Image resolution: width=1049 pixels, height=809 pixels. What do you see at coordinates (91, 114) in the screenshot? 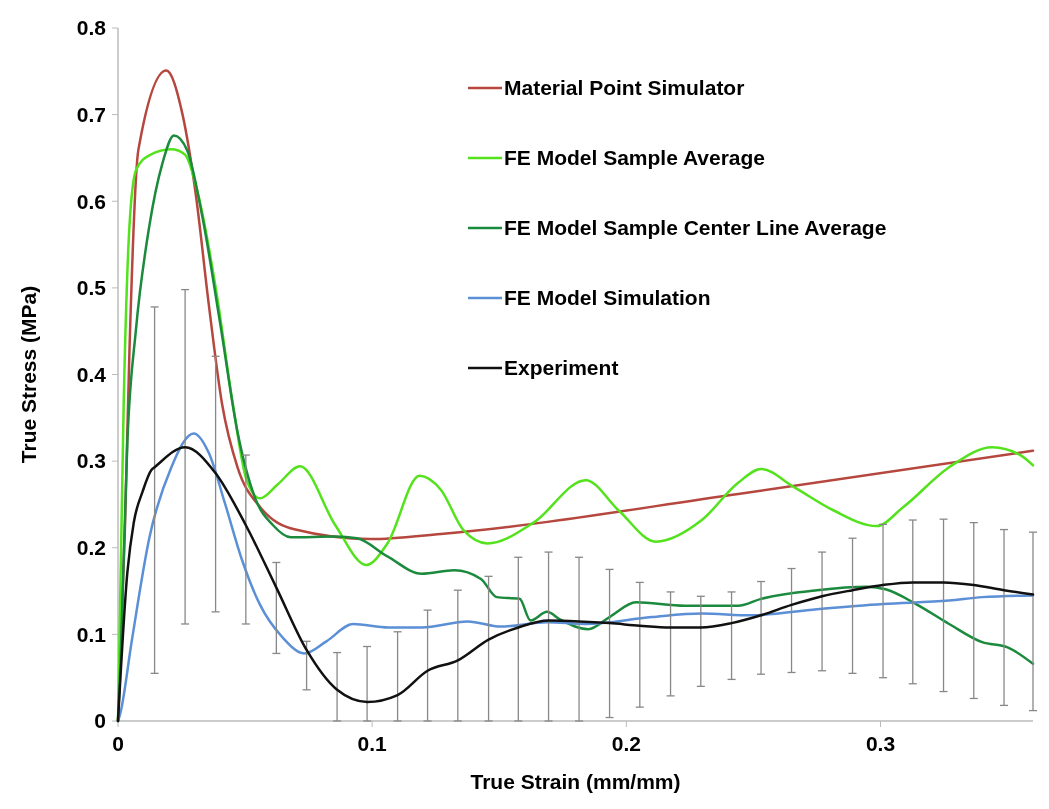
I see `y-tick-label: 0.7` at bounding box center [91, 114].